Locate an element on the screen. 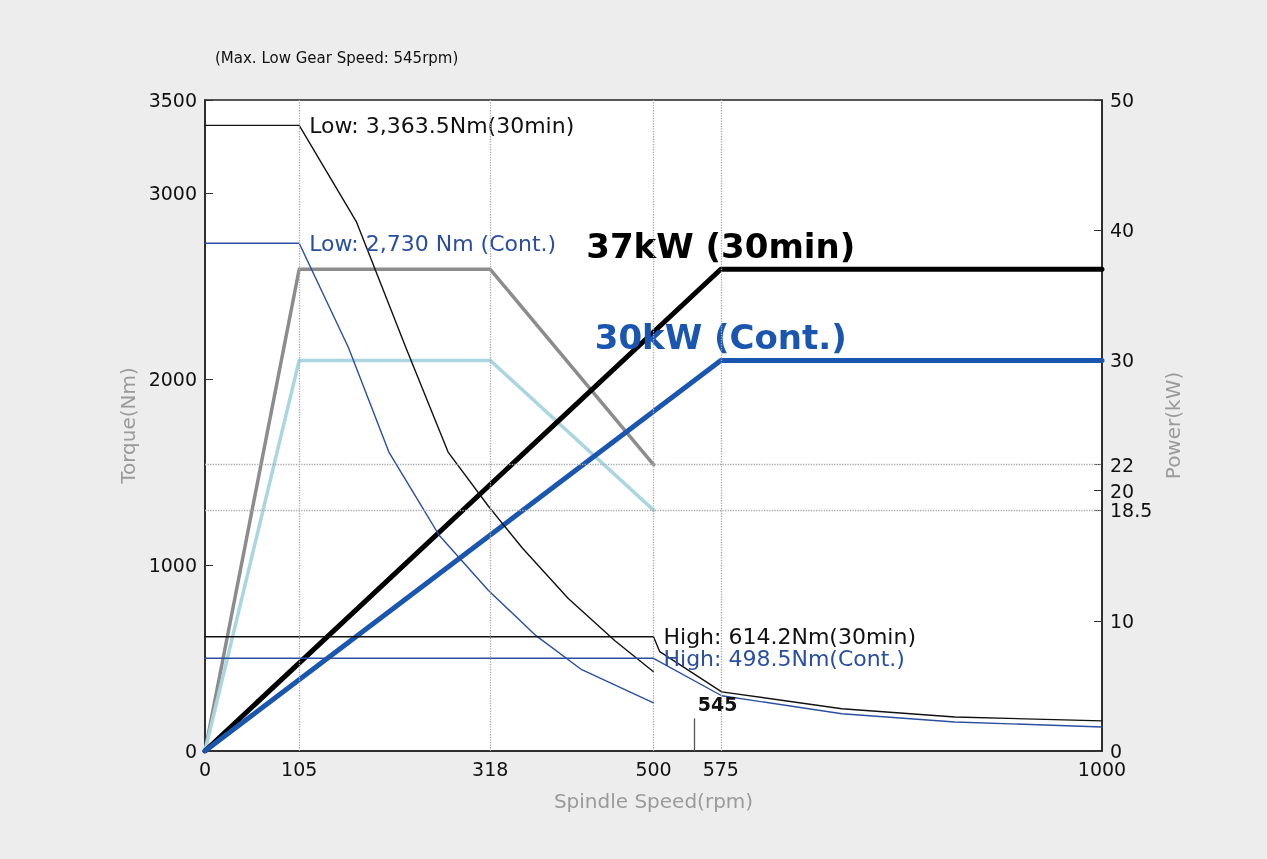  y-tick-label: 3000 is located at coordinates (172, 193).